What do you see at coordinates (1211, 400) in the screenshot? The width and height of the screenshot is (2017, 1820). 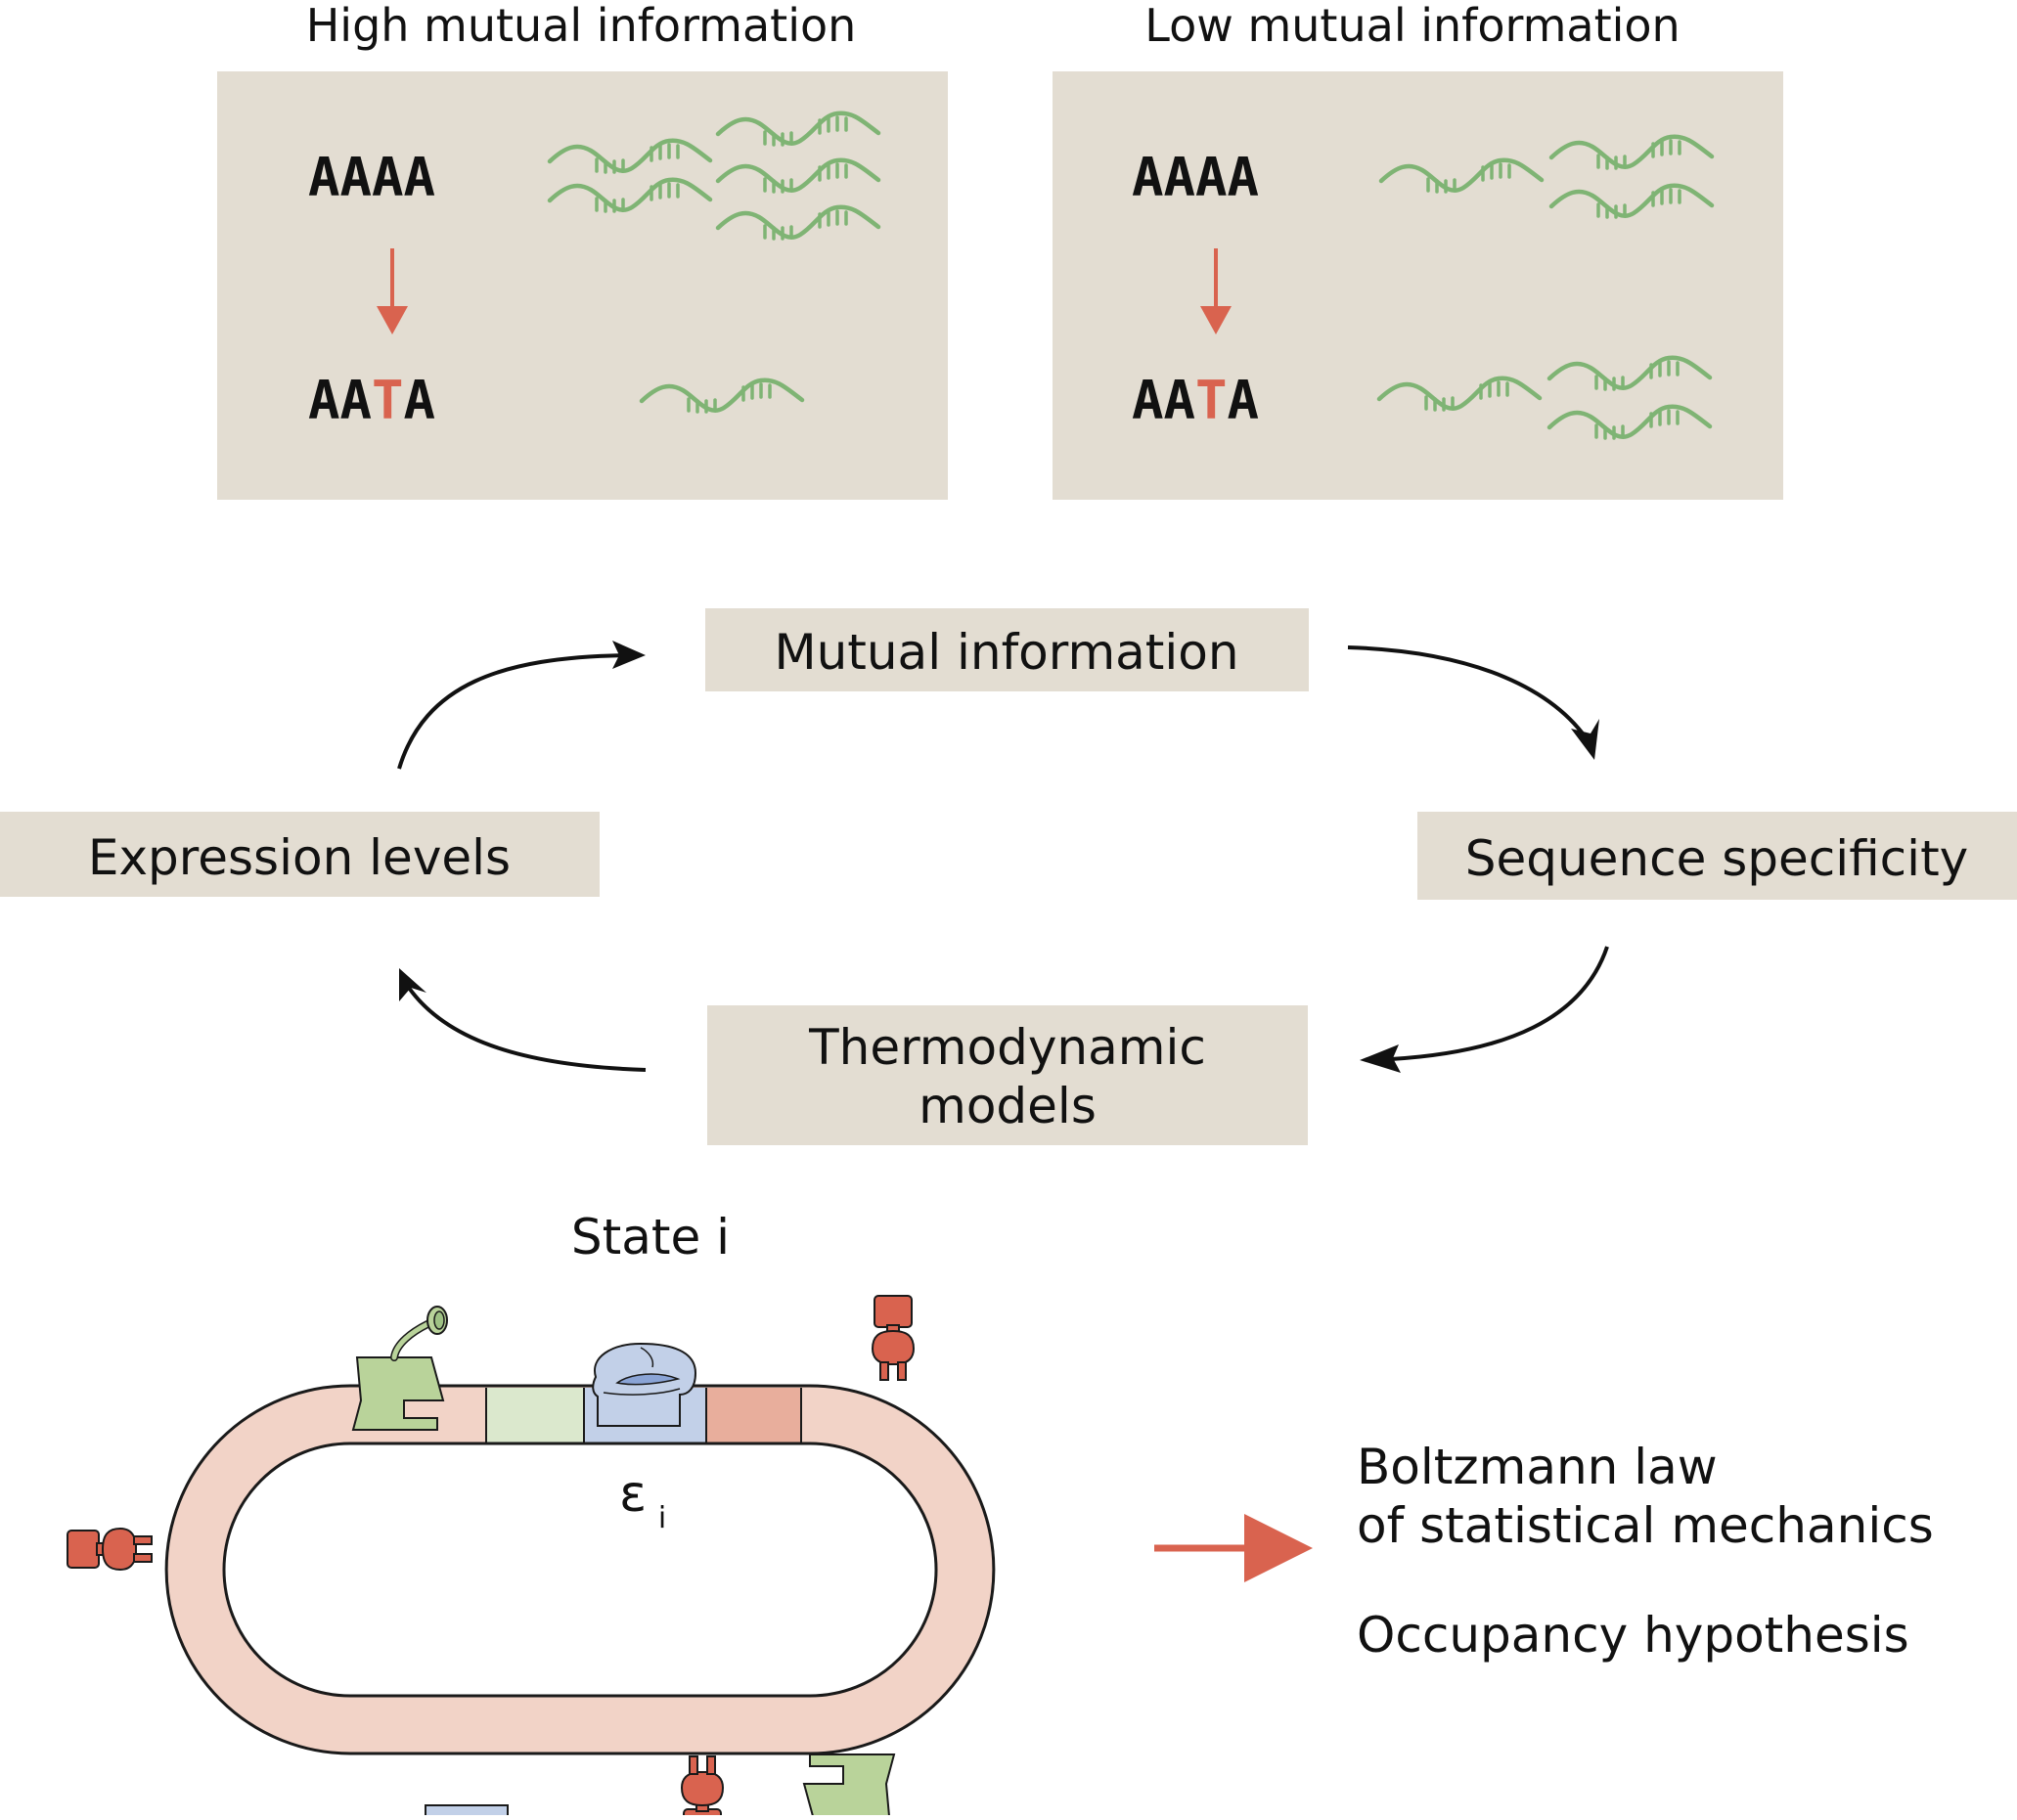 I see `low-mutated-base: T` at bounding box center [1211, 400].